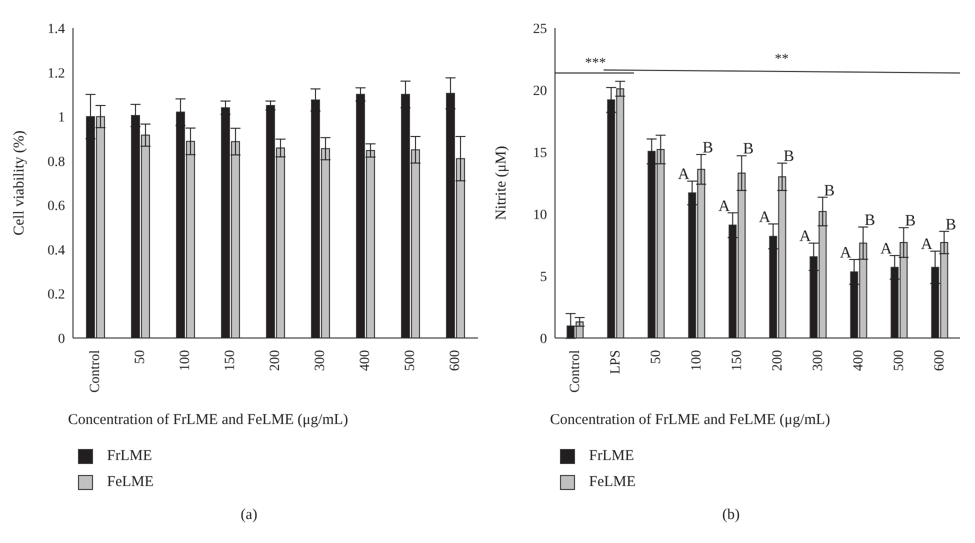  Describe the element at coordinates (56, 206) in the screenshot. I see `y-tick-label: 0.6` at that location.